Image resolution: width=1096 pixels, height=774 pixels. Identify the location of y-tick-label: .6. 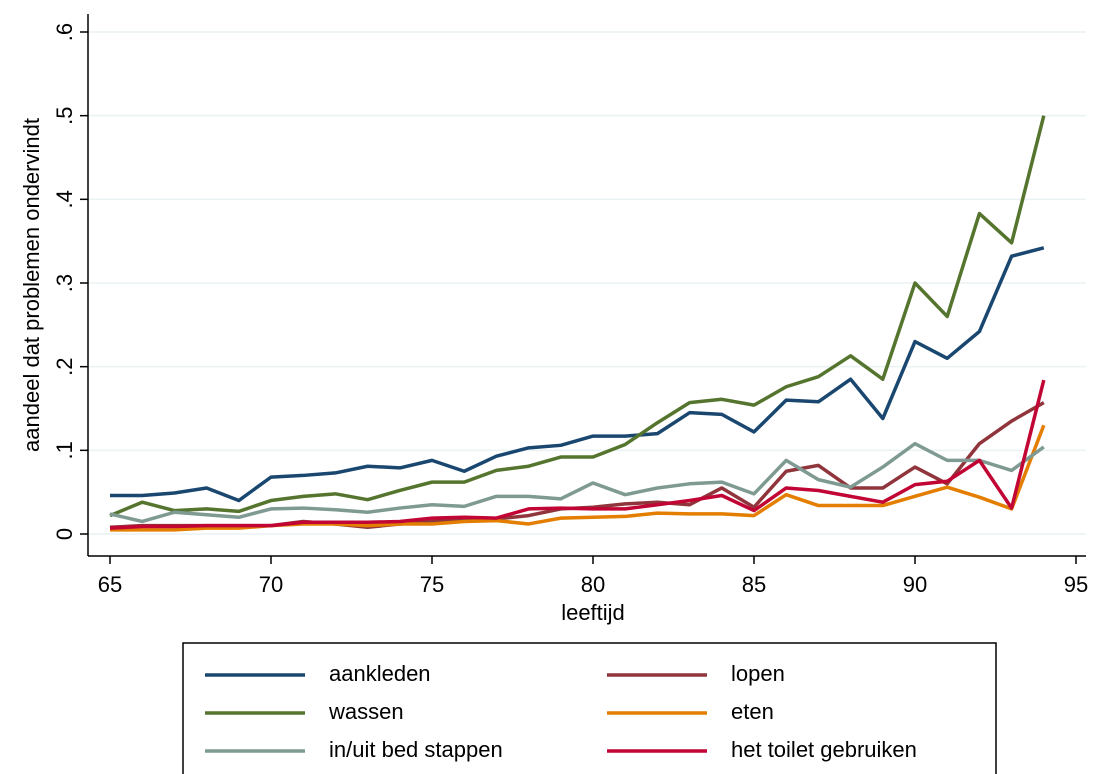
(64, 32).